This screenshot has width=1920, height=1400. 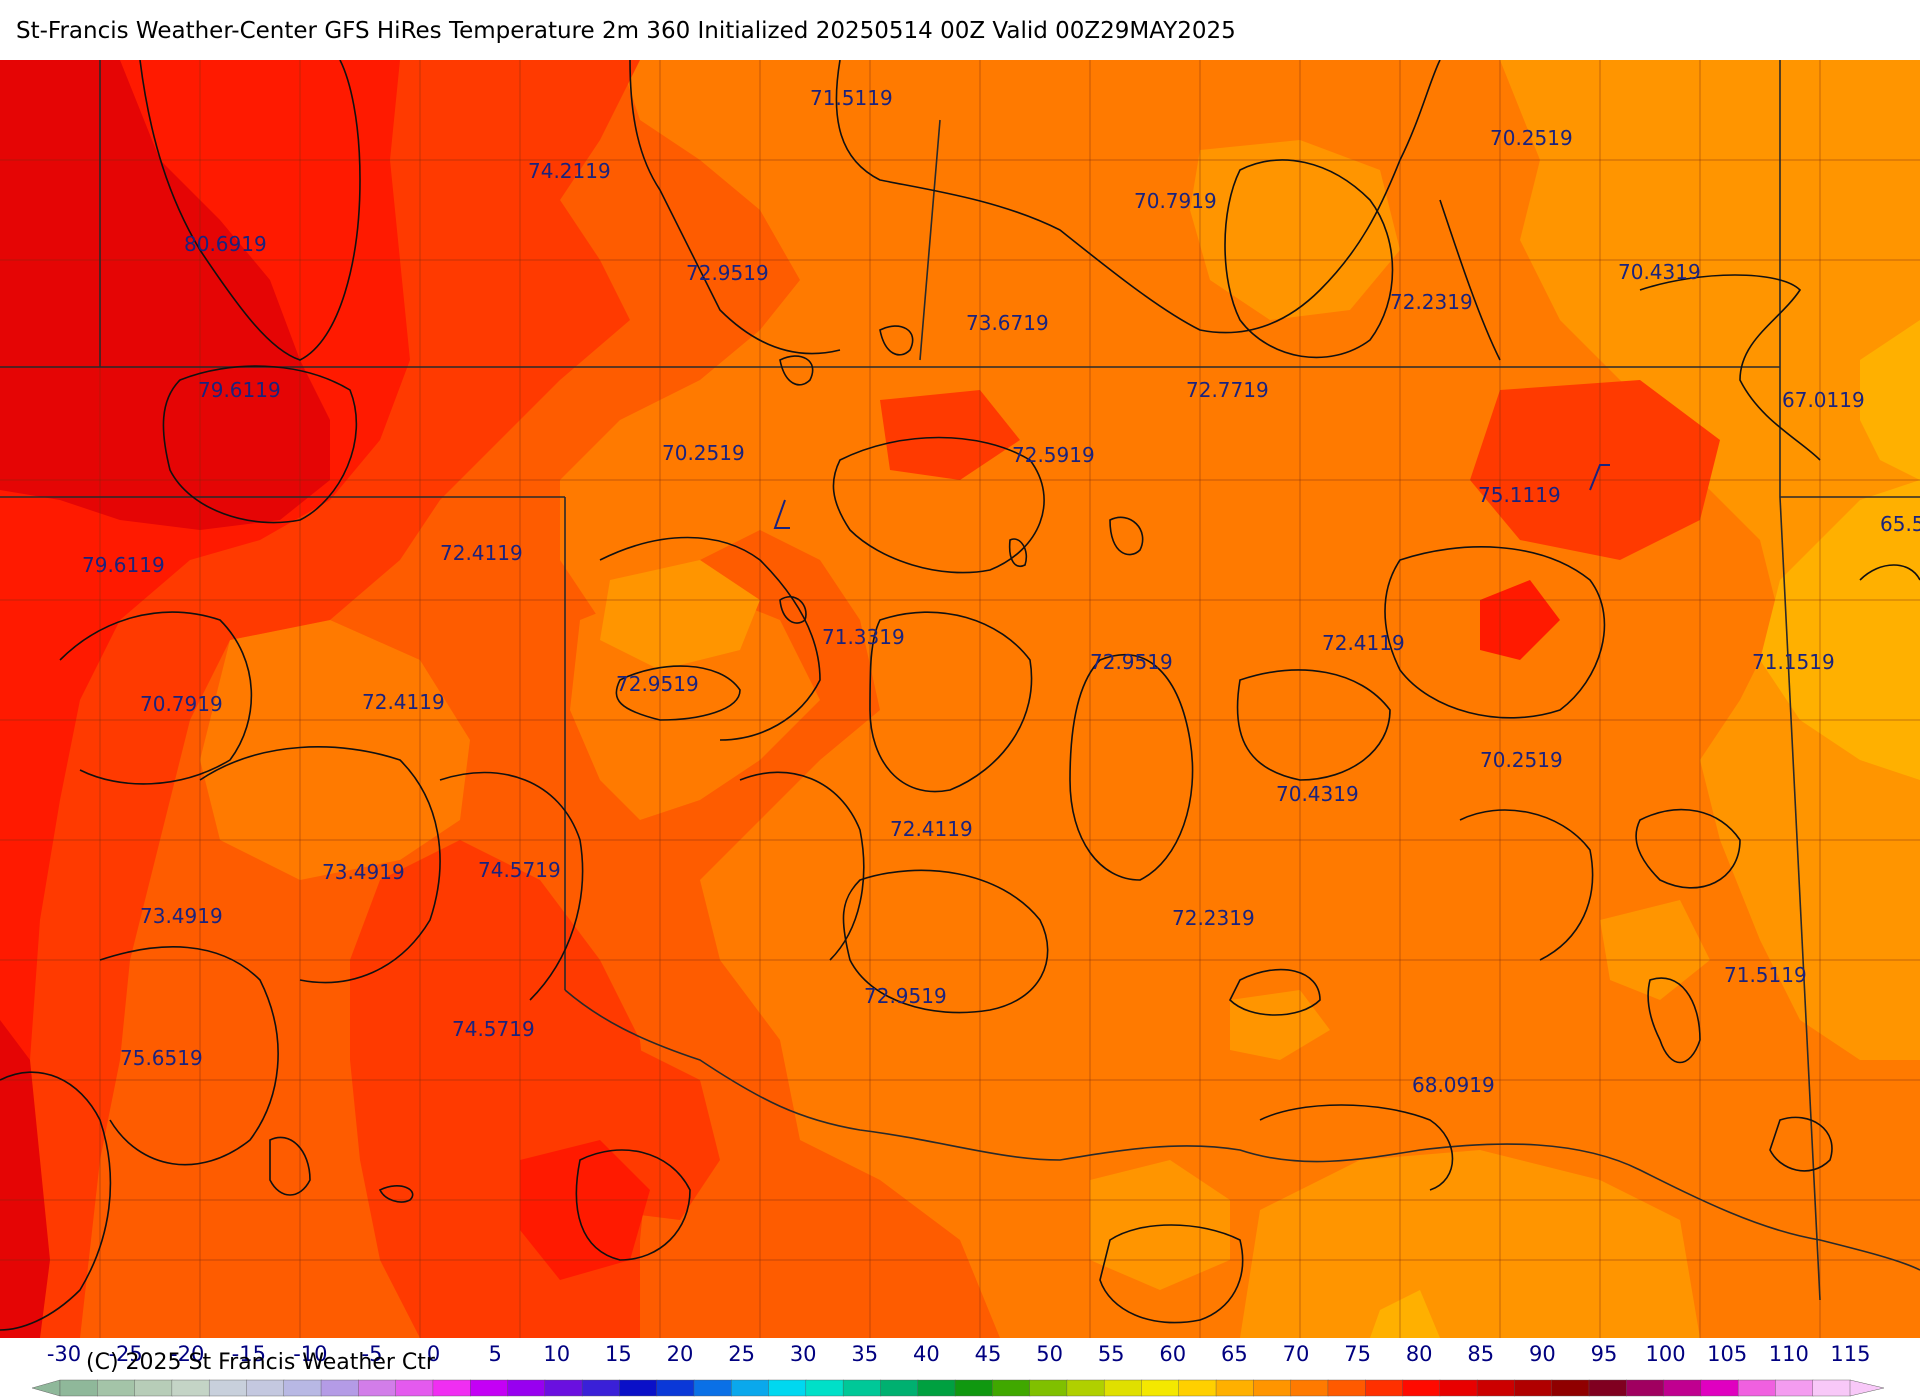 What do you see at coordinates (1604, 1354) in the screenshot?
I see `legend-tick-label: 95` at bounding box center [1604, 1354].